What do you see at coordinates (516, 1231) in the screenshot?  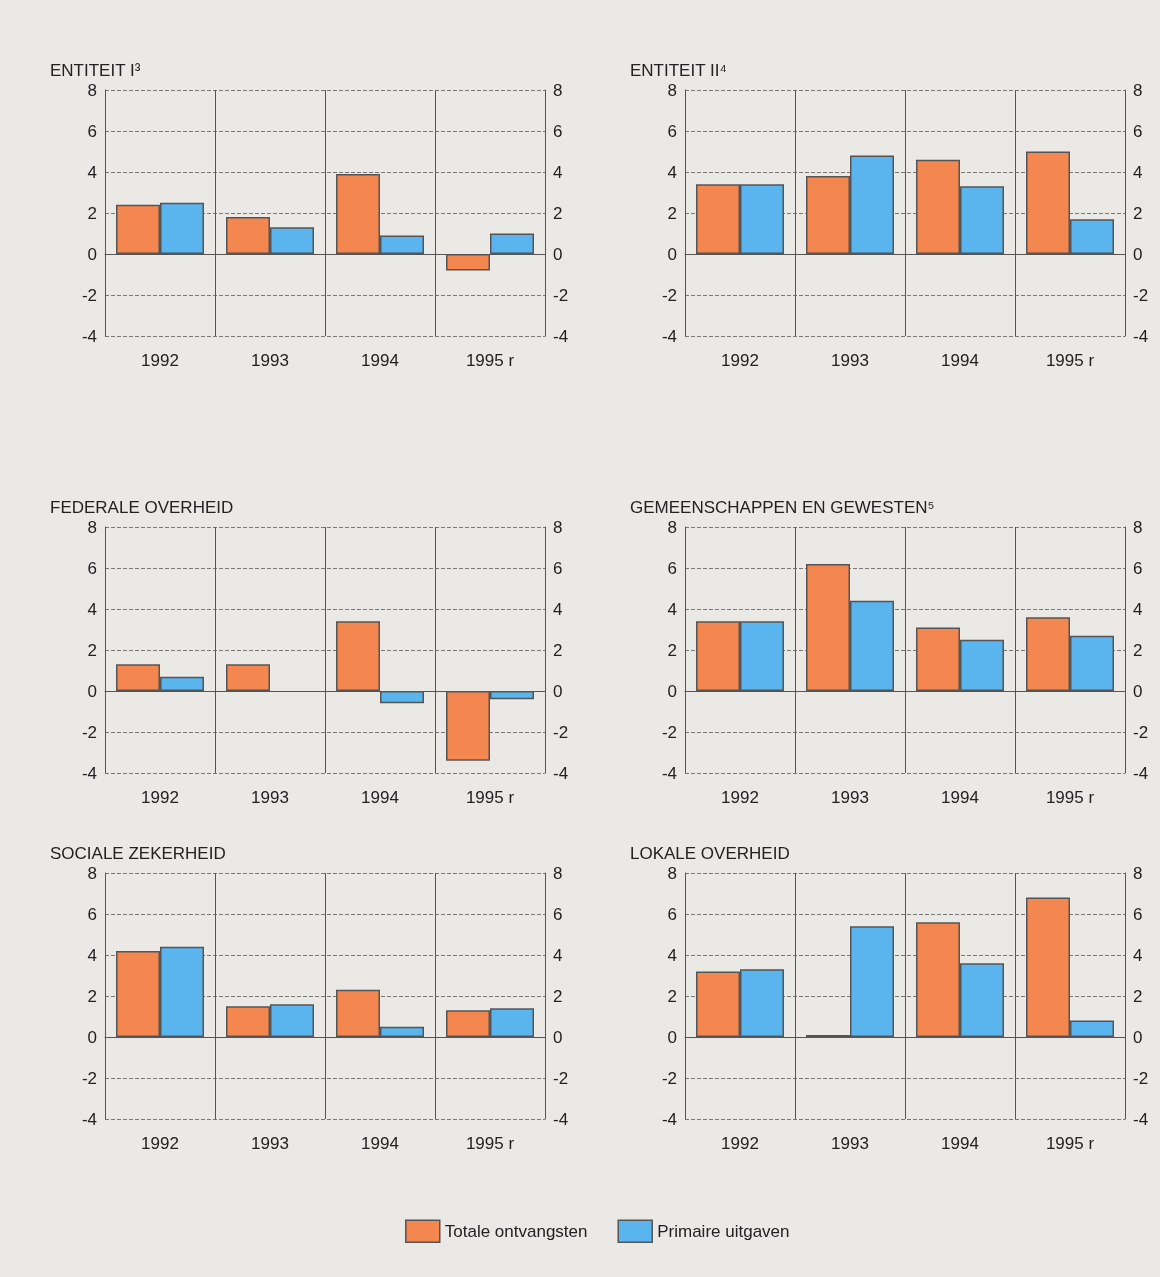 I see `legend-label: Totale ontvangsten` at bounding box center [516, 1231].